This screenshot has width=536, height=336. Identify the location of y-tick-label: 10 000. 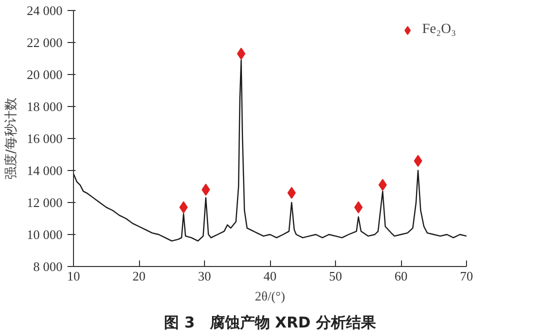
(44, 234).